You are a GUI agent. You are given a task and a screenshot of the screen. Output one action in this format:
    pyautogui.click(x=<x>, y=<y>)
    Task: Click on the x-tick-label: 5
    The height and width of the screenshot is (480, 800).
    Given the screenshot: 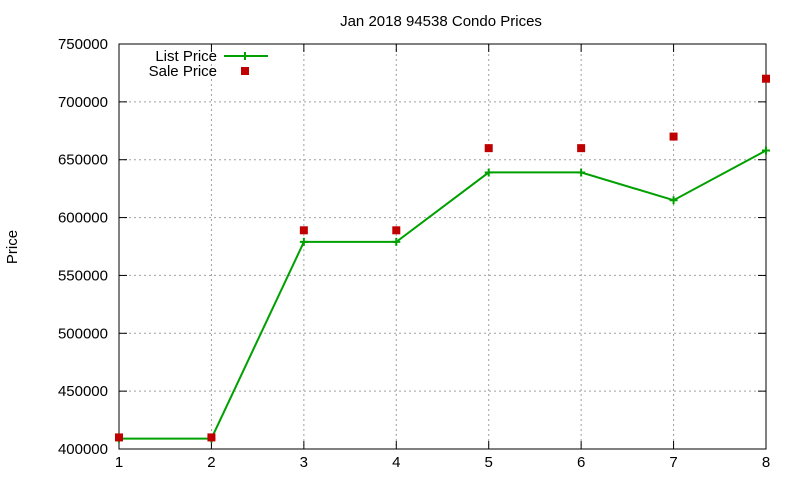 What is the action you would take?
    pyautogui.click(x=489, y=462)
    